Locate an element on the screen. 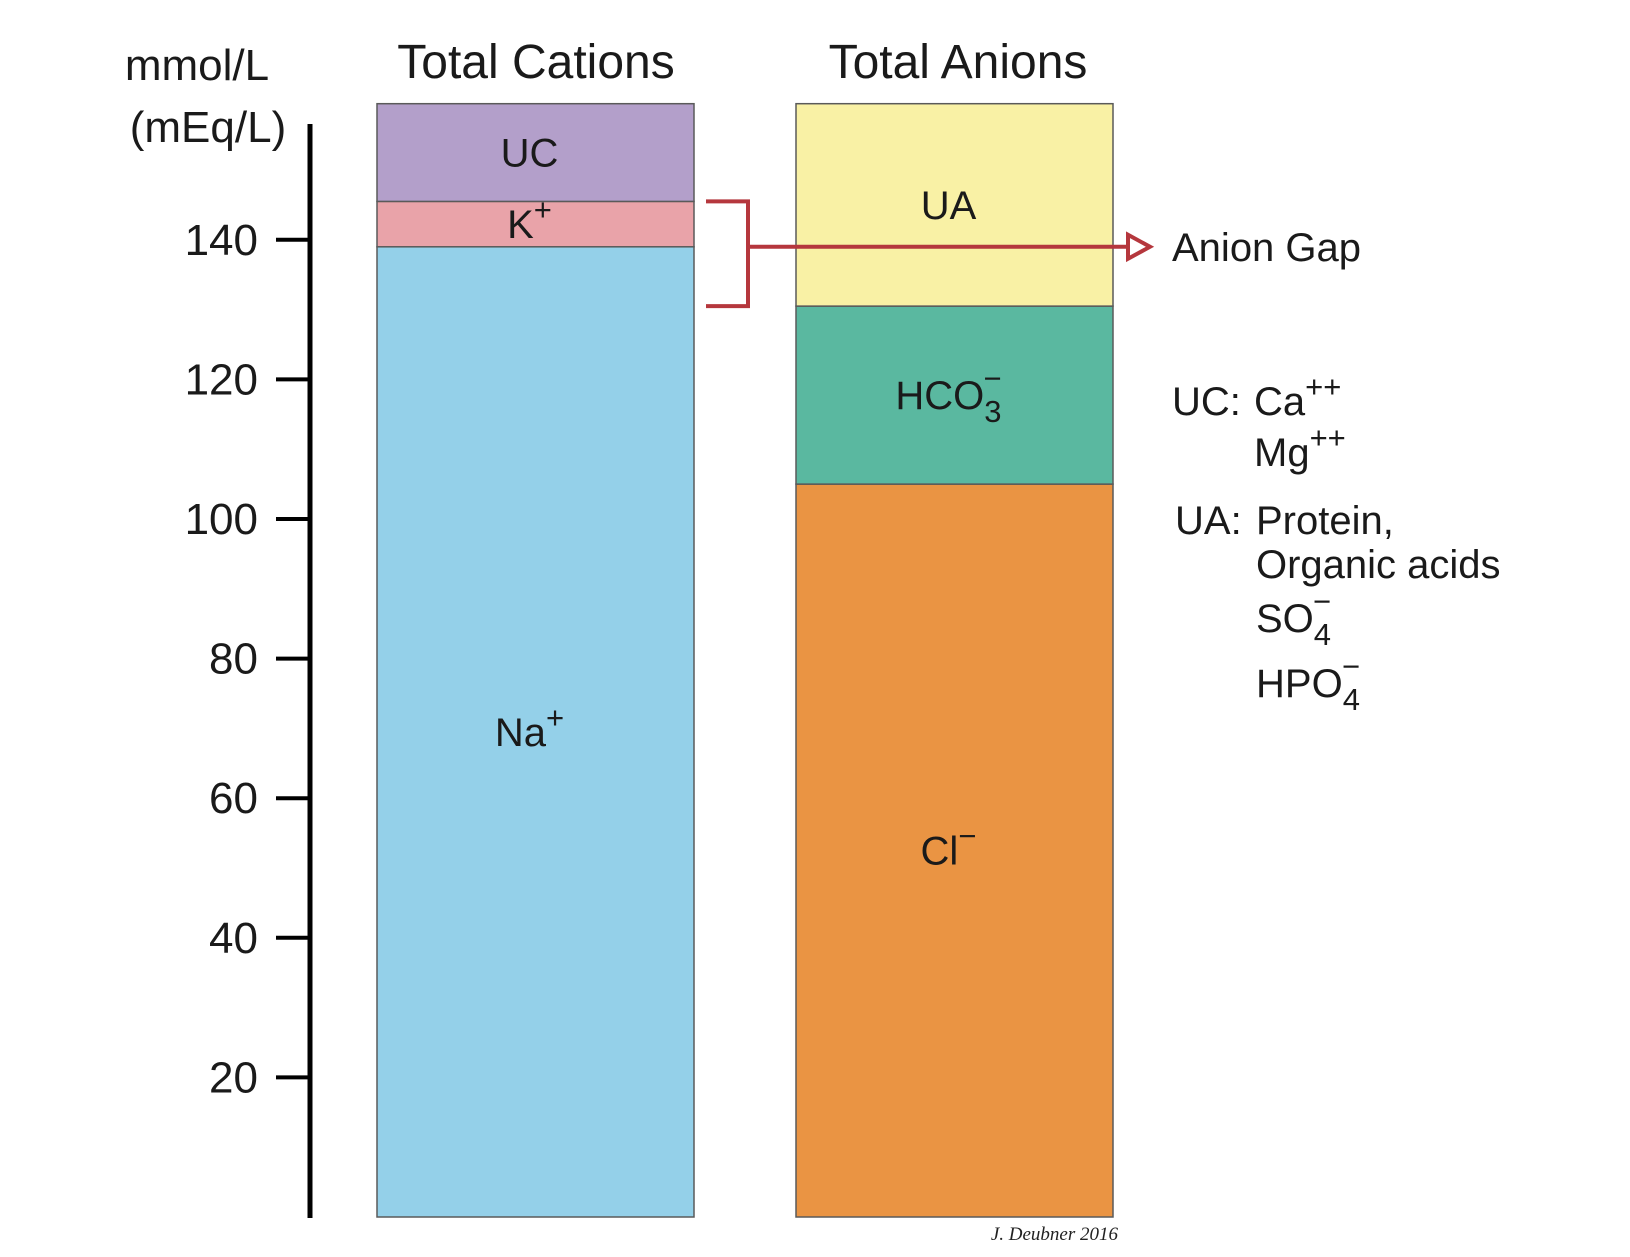  legend-ua-item: Protein, is located at coordinates (1325, 521).